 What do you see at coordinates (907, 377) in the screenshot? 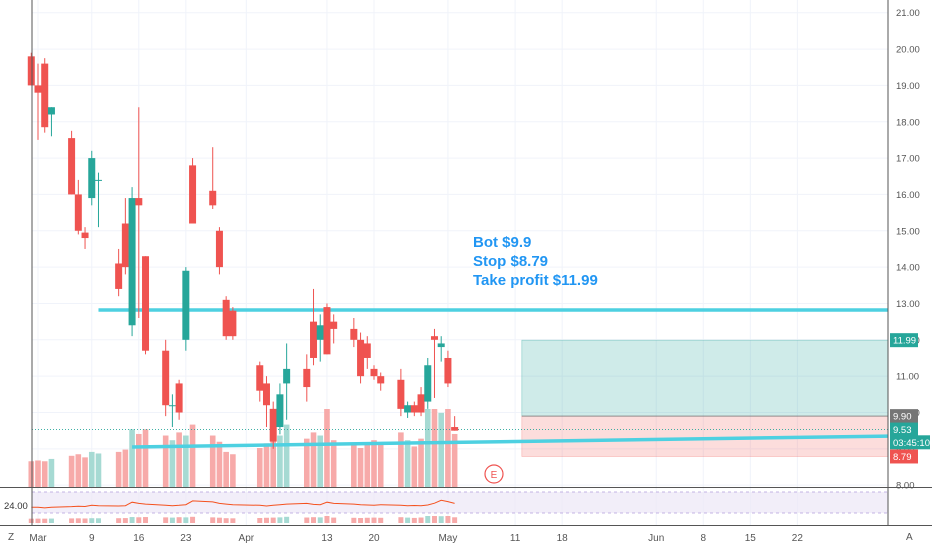
I see `y-tick-label: 11.00` at bounding box center [907, 377].